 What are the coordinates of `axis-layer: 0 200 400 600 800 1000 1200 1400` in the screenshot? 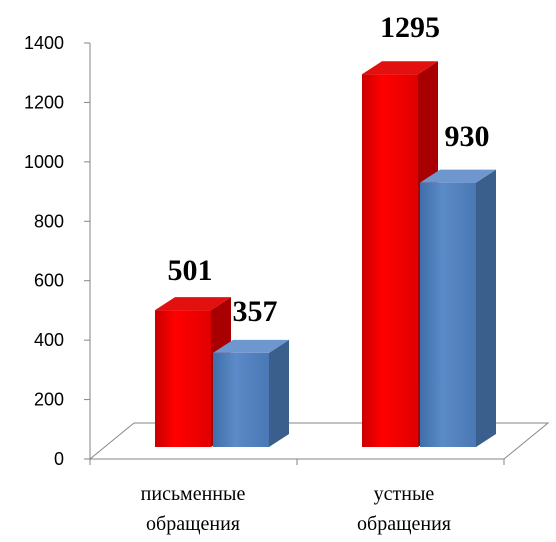 It's located at (57, 251).